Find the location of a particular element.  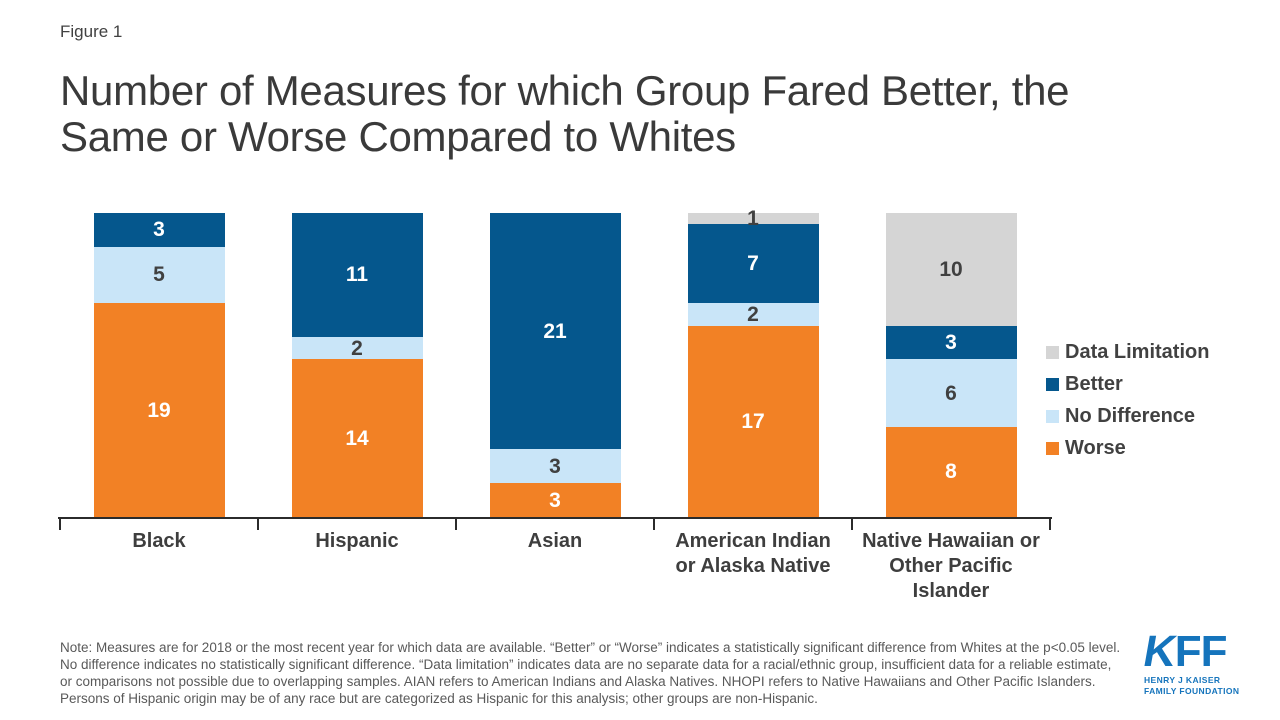

legend-item-data-limitation: Data Limitation is located at coordinates (1127, 352).